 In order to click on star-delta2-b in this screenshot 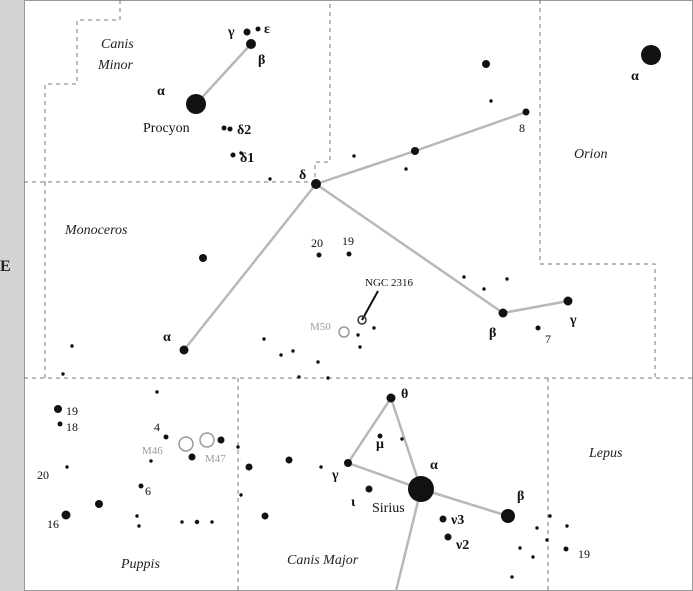, I will do `click(230, 129)`.